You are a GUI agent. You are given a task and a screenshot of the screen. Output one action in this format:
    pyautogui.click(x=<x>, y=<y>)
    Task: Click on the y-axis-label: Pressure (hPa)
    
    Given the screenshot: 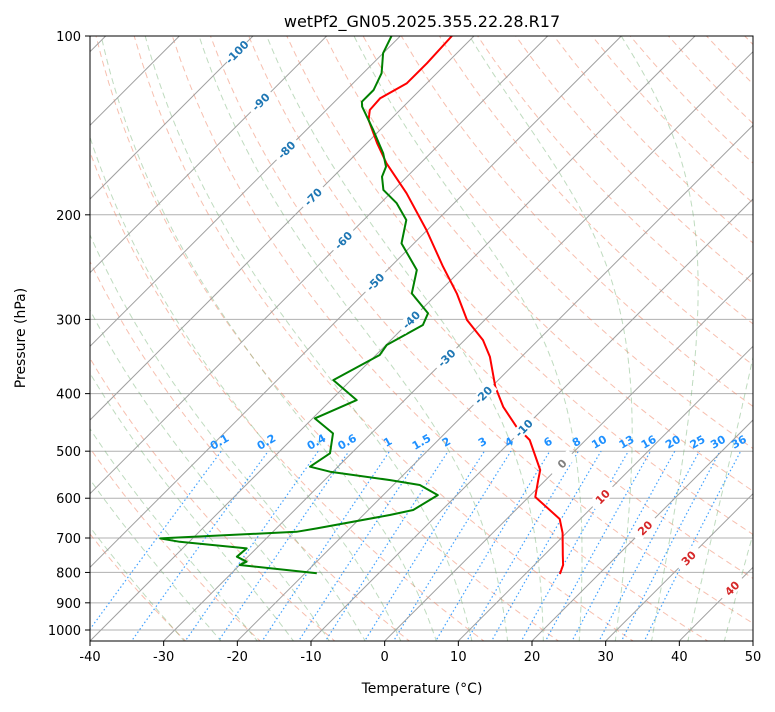 What is the action you would take?
    pyautogui.click(x=21, y=338)
    